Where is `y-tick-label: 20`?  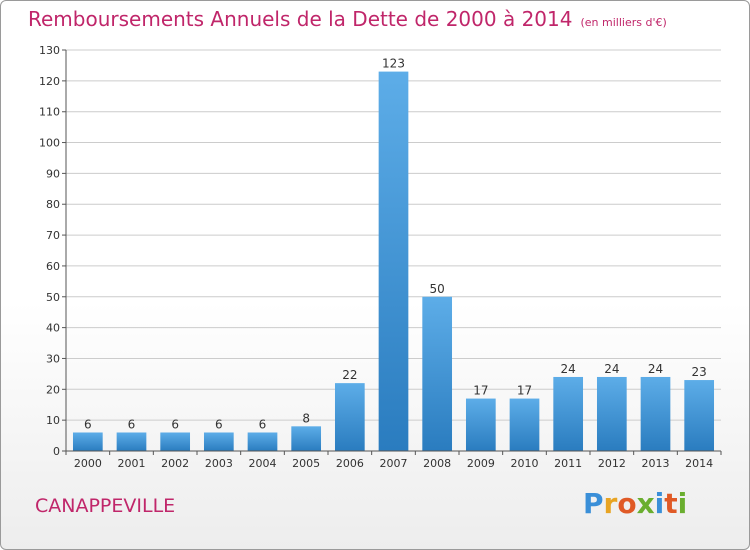
y-tick-label: 20 is located at coordinates (53, 389).